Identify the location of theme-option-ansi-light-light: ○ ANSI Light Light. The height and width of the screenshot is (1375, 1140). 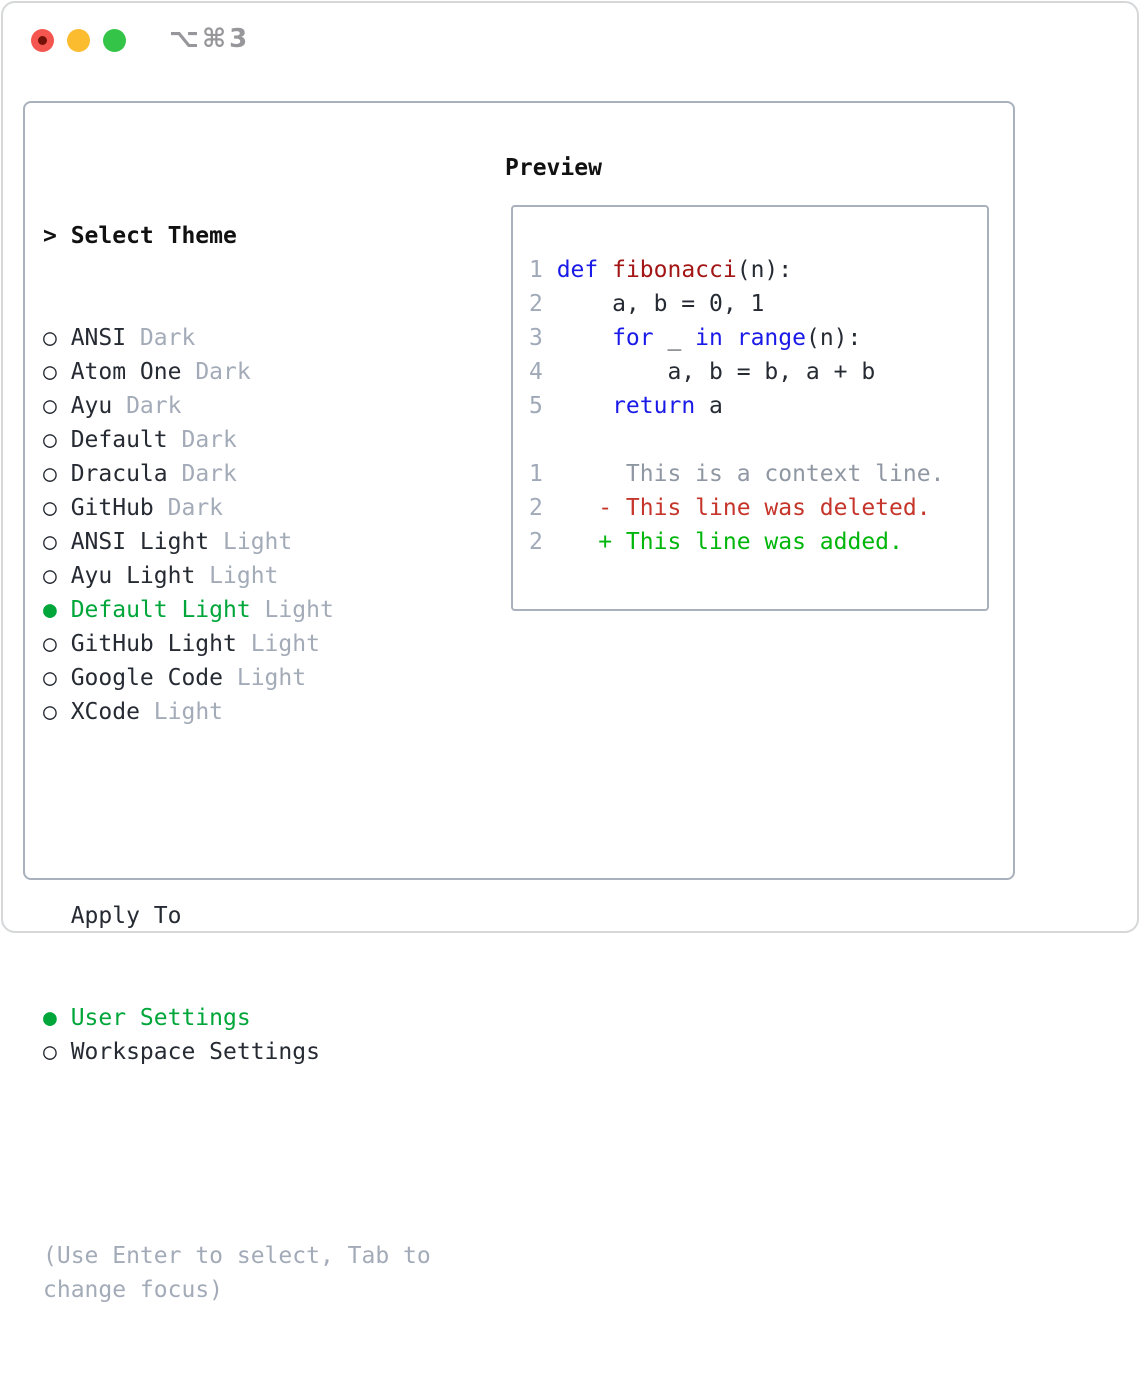
(274, 542).